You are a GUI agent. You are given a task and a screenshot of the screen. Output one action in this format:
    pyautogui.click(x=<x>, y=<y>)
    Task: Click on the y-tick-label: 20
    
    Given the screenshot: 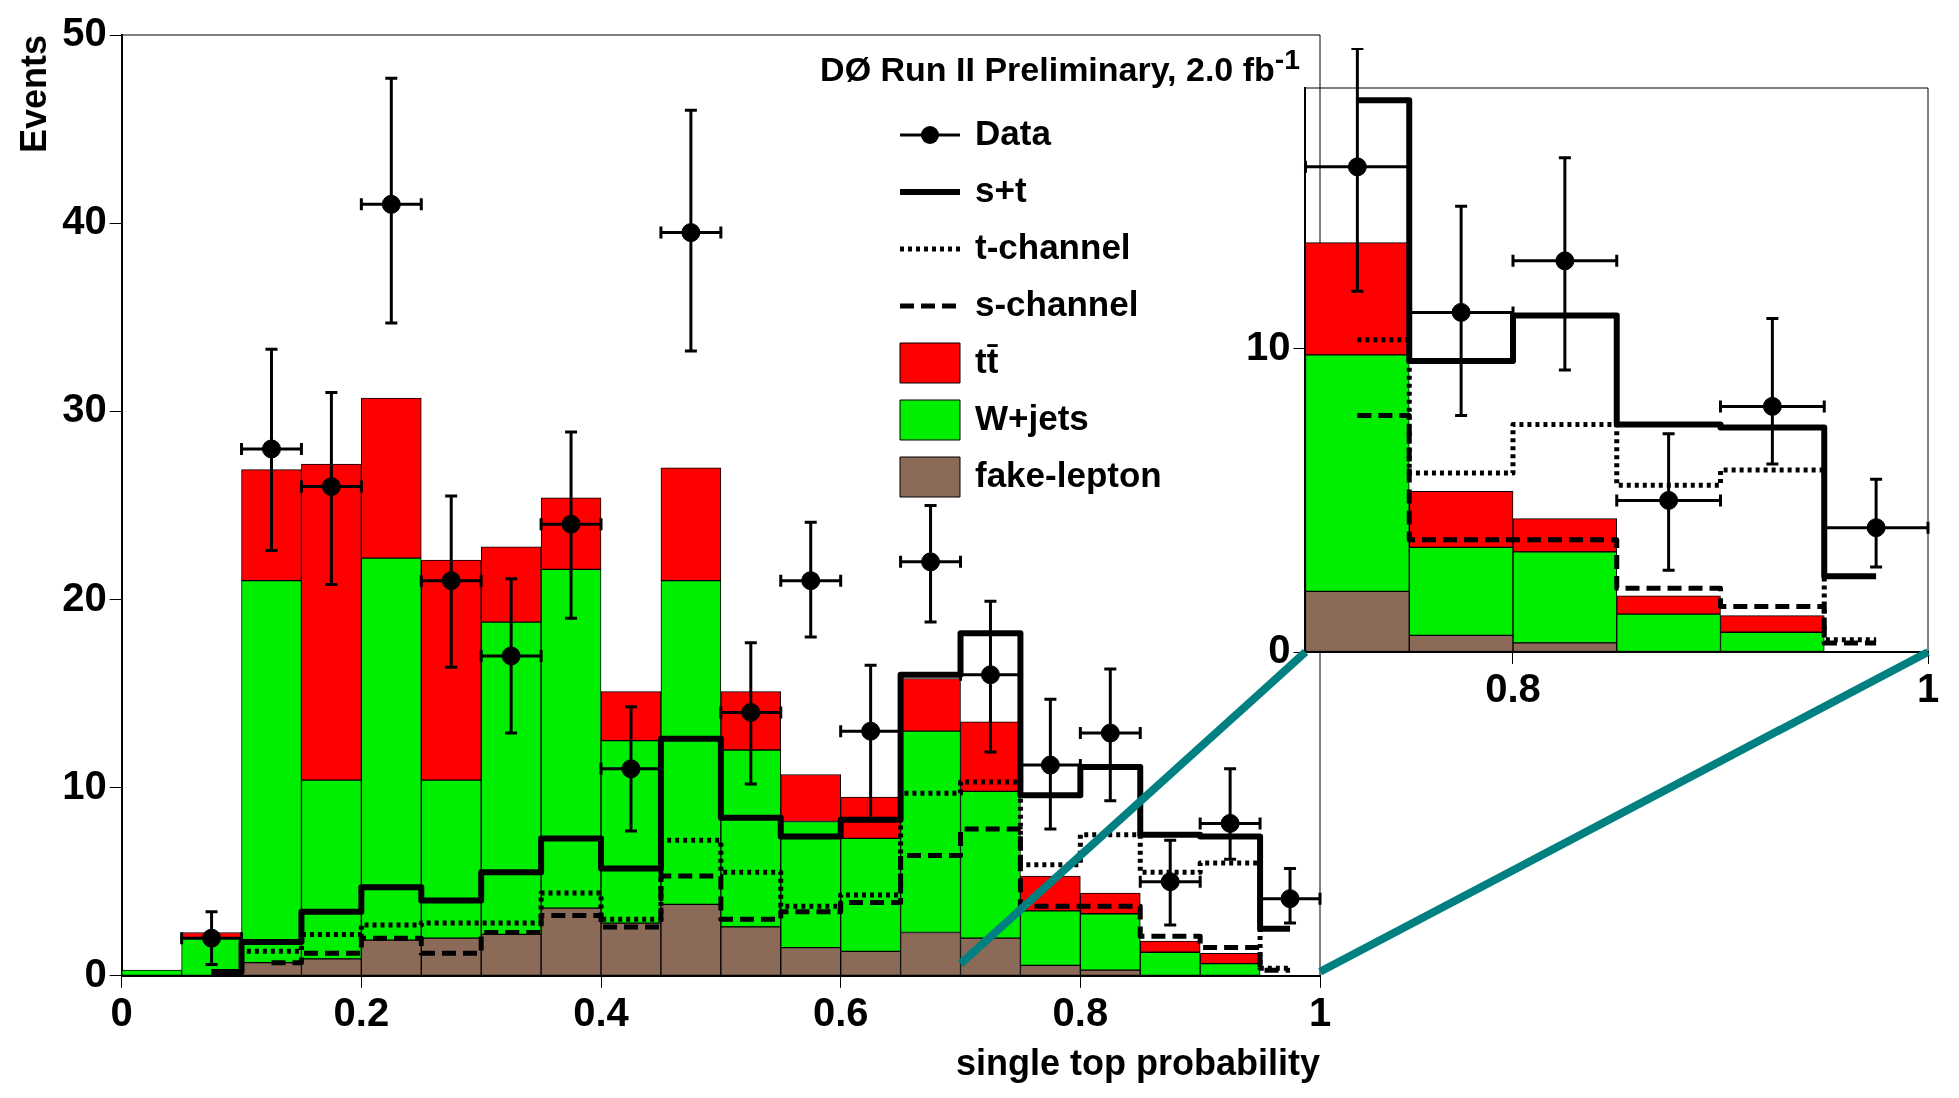 What is the action you would take?
    pyautogui.click(x=84, y=596)
    